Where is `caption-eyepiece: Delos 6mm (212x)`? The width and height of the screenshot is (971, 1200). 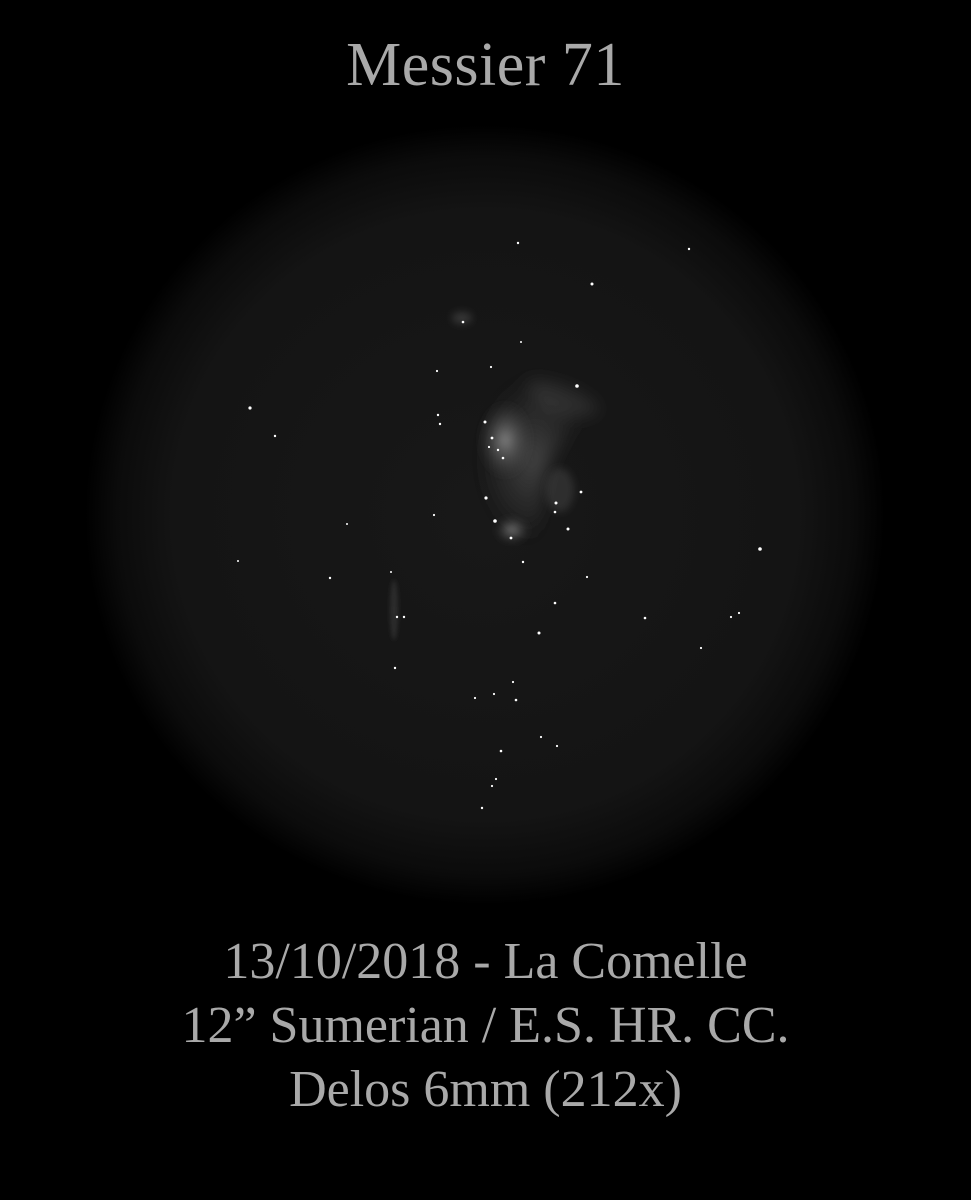
caption-eyepiece: Delos 6mm (212x) is located at coordinates (485, 1089).